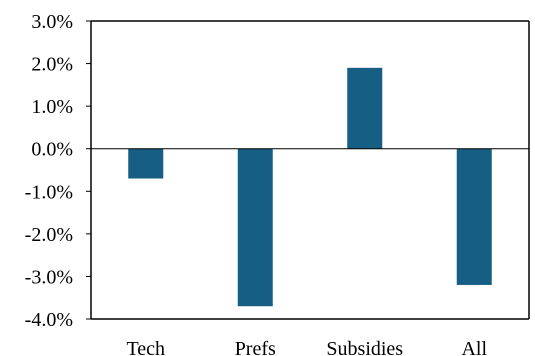 The height and width of the screenshot is (356, 535). Describe the element at coordinates (474, 216) in the screenshot. I see `bar-all` at that location.